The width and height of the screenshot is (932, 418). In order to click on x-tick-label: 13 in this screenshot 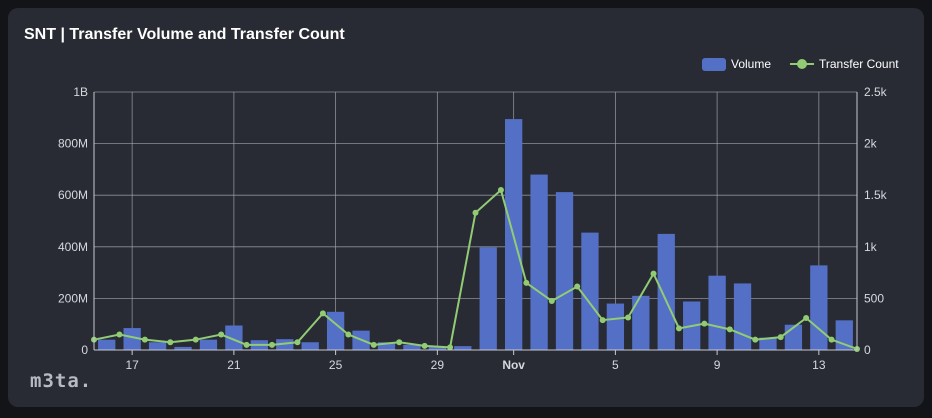, I will do `click(819, 365)`.